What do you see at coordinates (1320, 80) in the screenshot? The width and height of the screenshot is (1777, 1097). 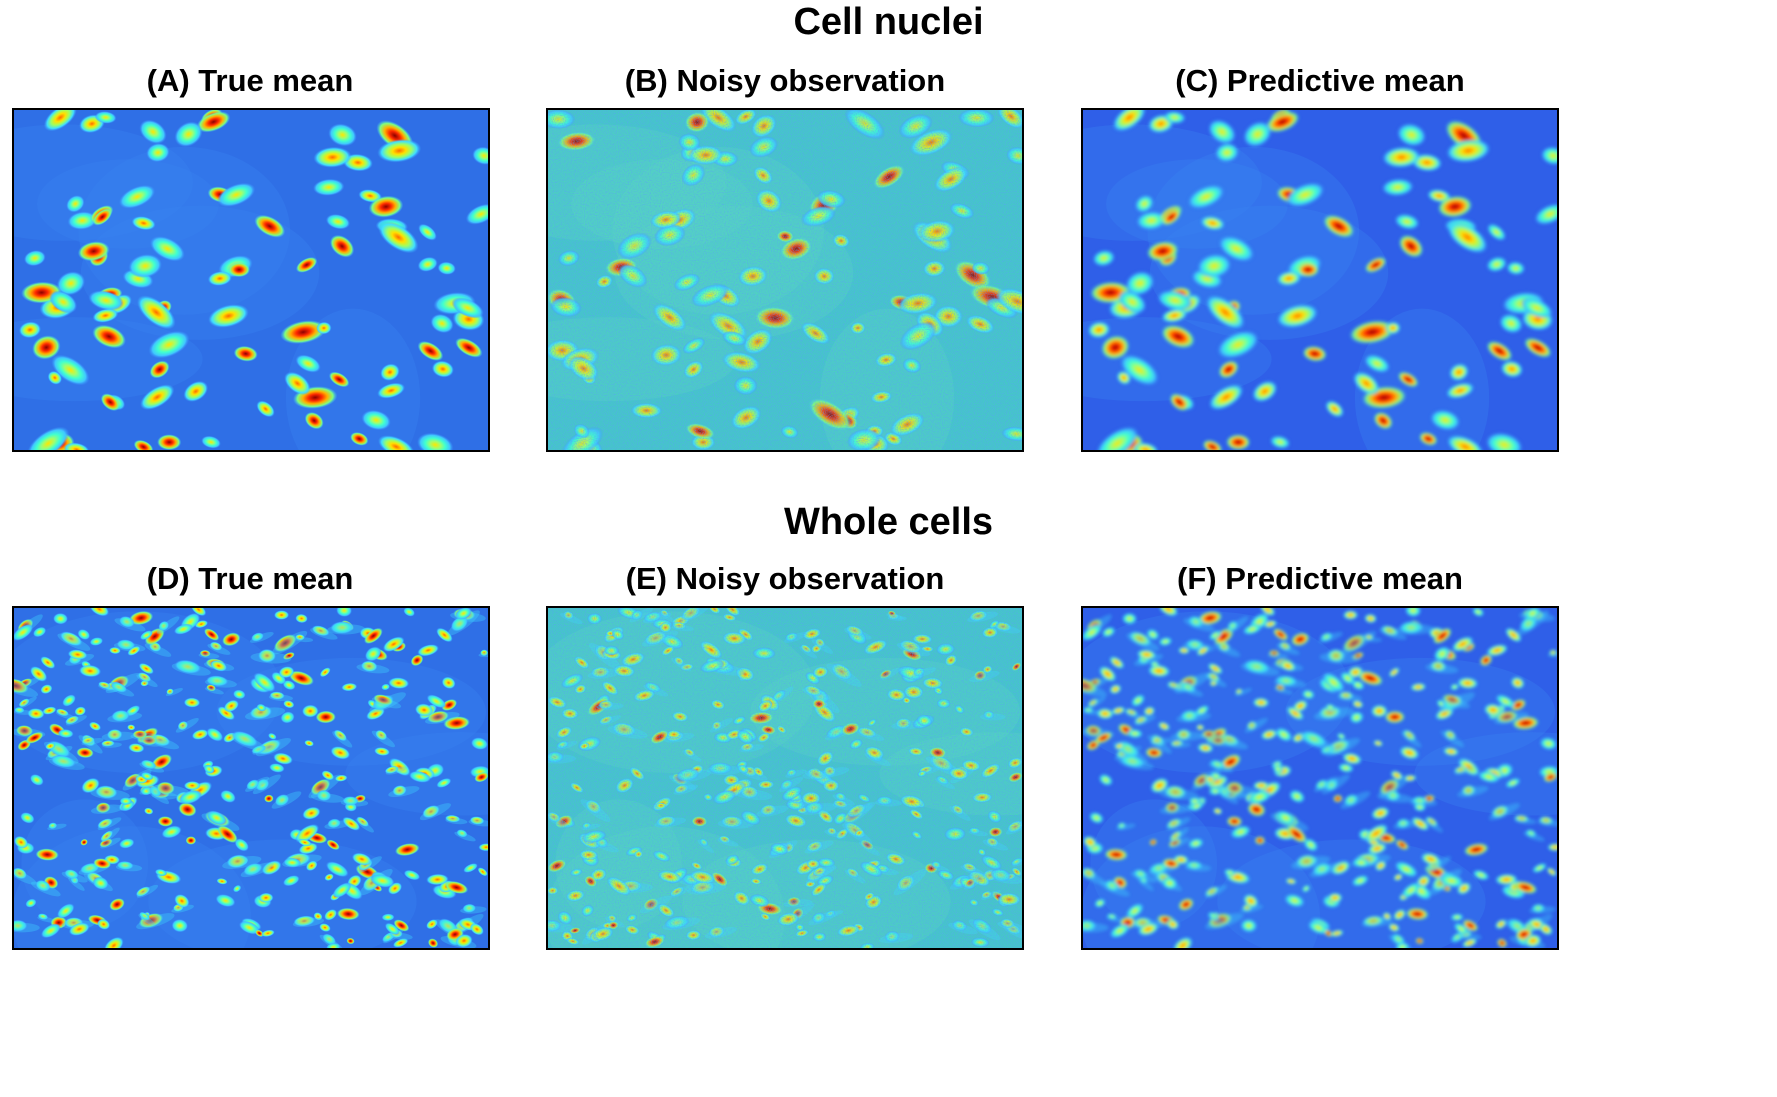 I see `panel-title-c: (C) Predictive mean` at bounding box center [1320, 80].